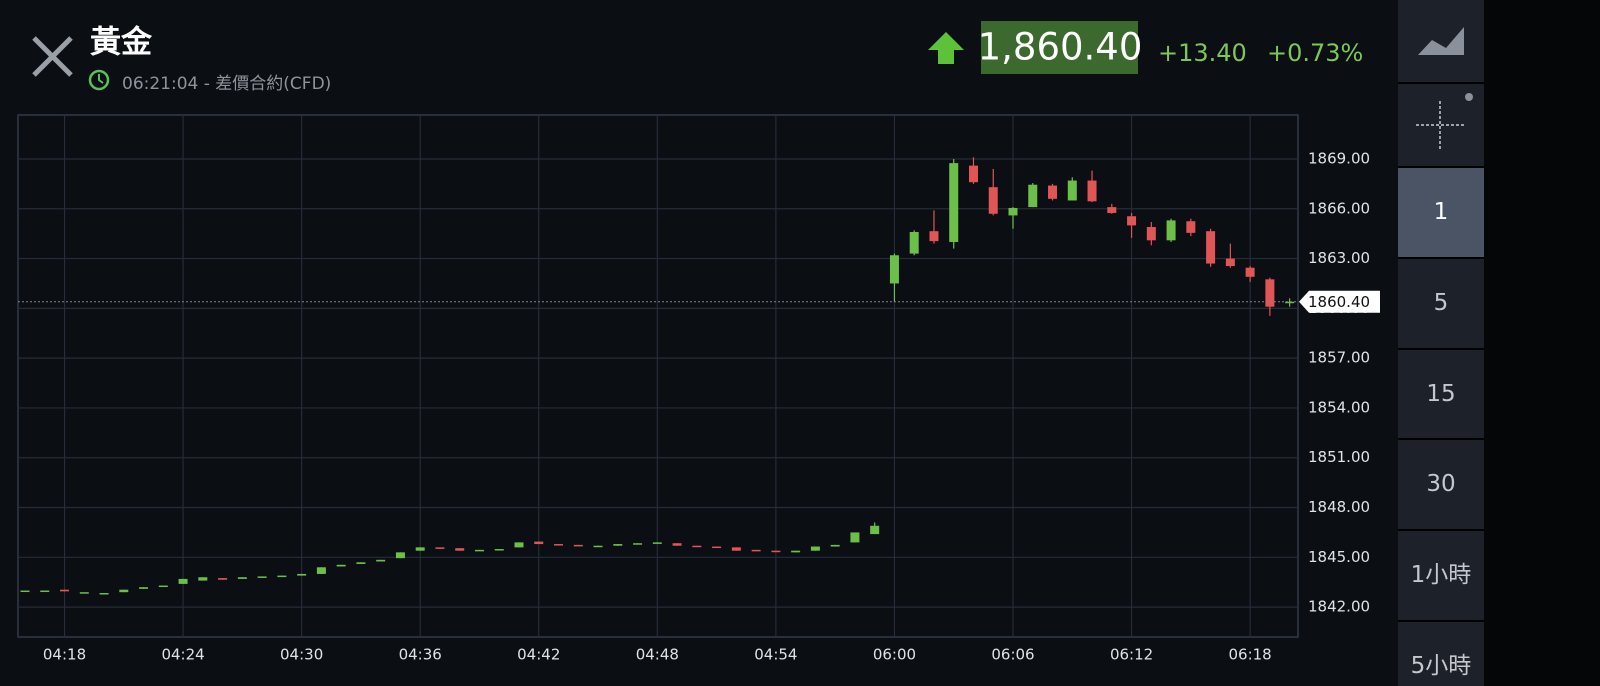  Describe the element at coordinates (1131, 655) in the screenshot. I see `x-tick-label: 06:12` at that location.